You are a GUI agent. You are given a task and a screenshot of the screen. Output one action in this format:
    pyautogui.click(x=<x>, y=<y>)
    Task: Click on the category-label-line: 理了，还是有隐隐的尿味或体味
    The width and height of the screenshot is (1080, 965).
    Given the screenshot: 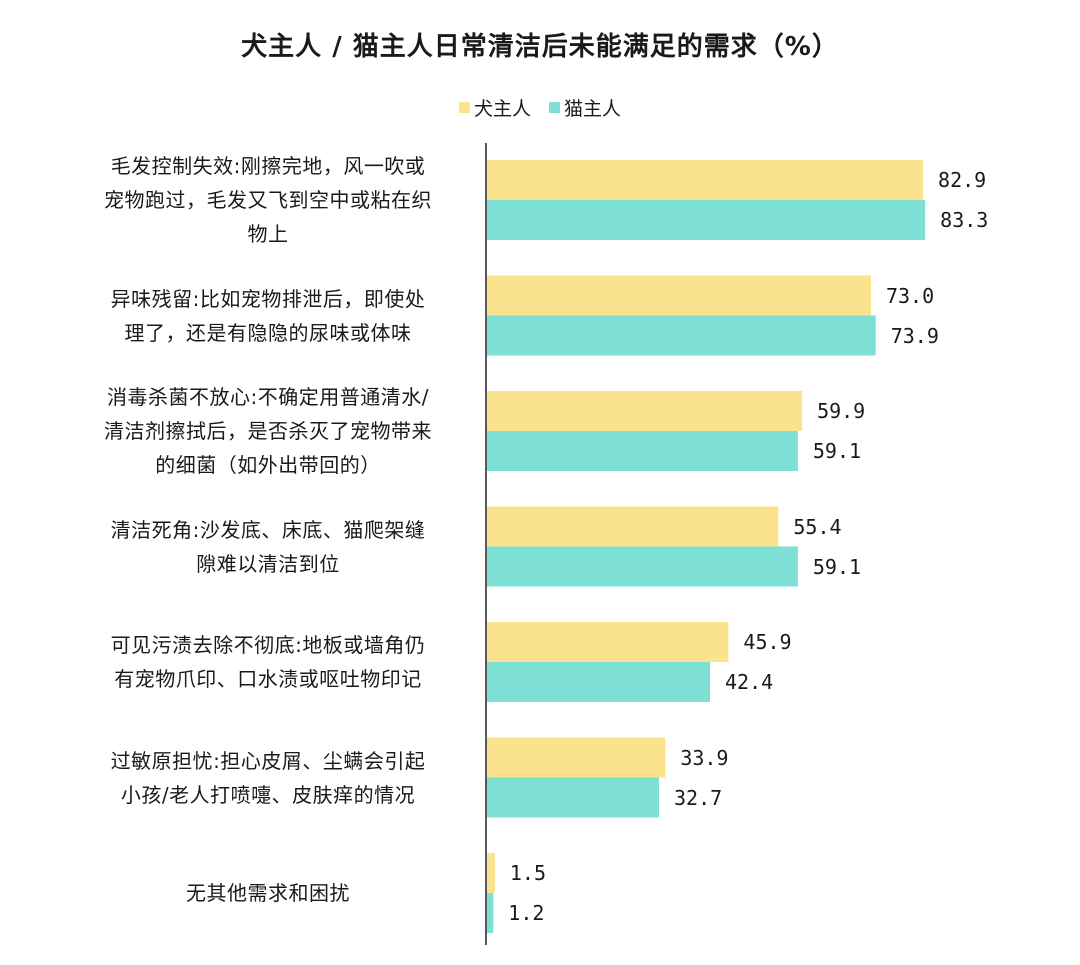 What is the action you would take?
    pyautogui.click(x=268, y=332)
    